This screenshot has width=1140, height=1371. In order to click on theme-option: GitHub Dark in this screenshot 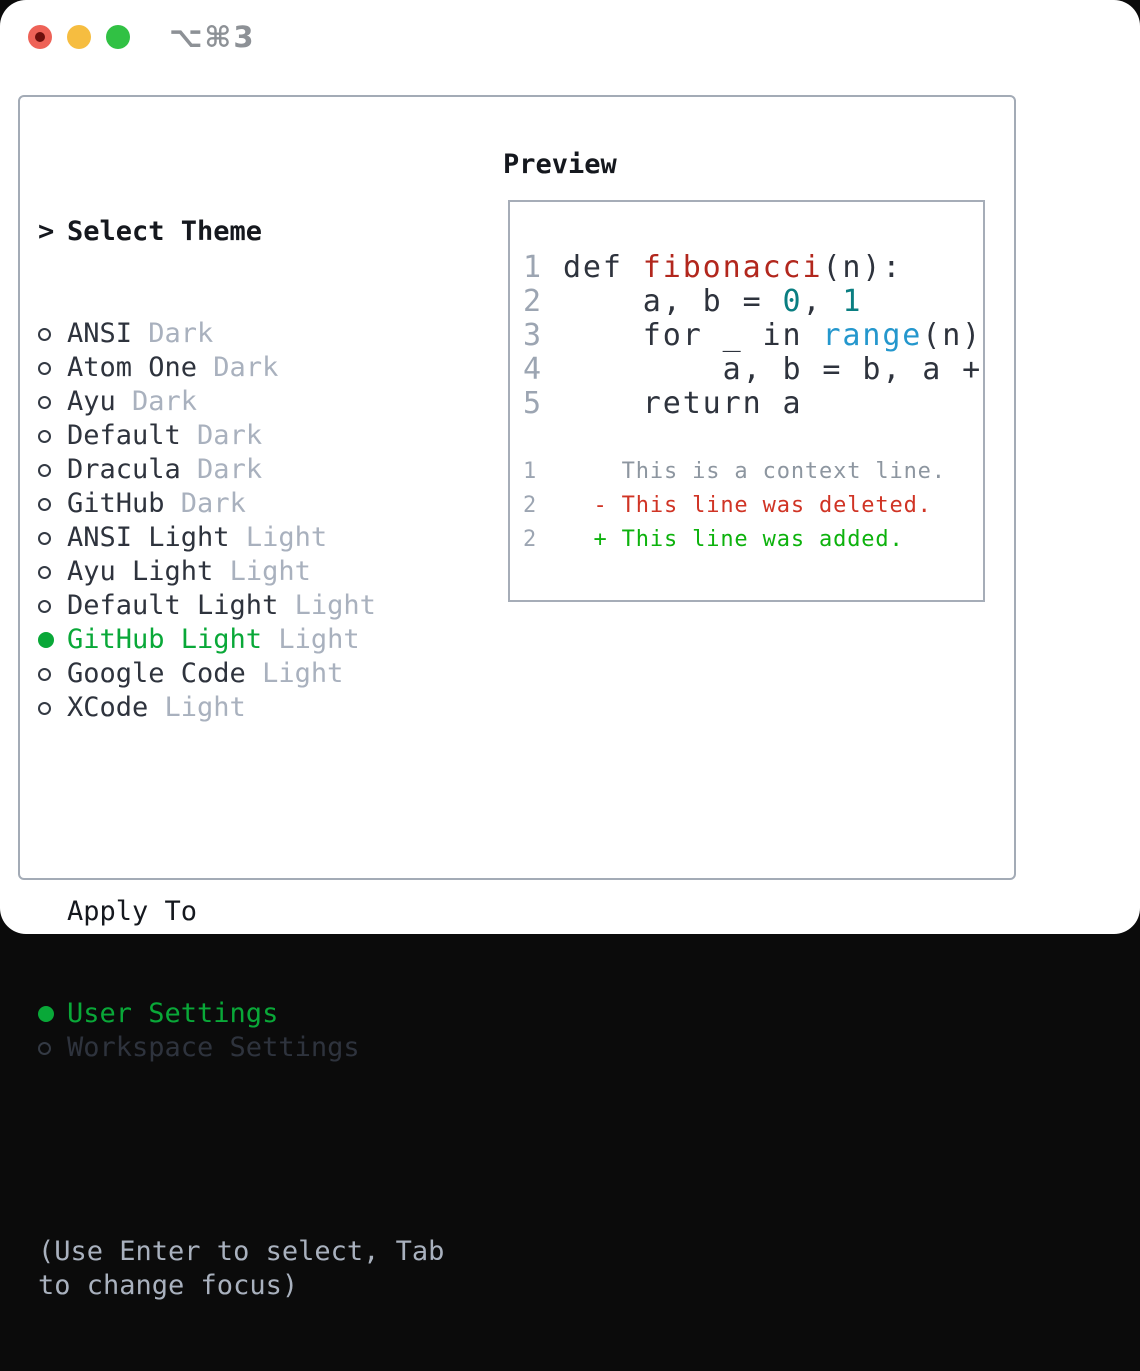, I will do `click(269, 504)`.